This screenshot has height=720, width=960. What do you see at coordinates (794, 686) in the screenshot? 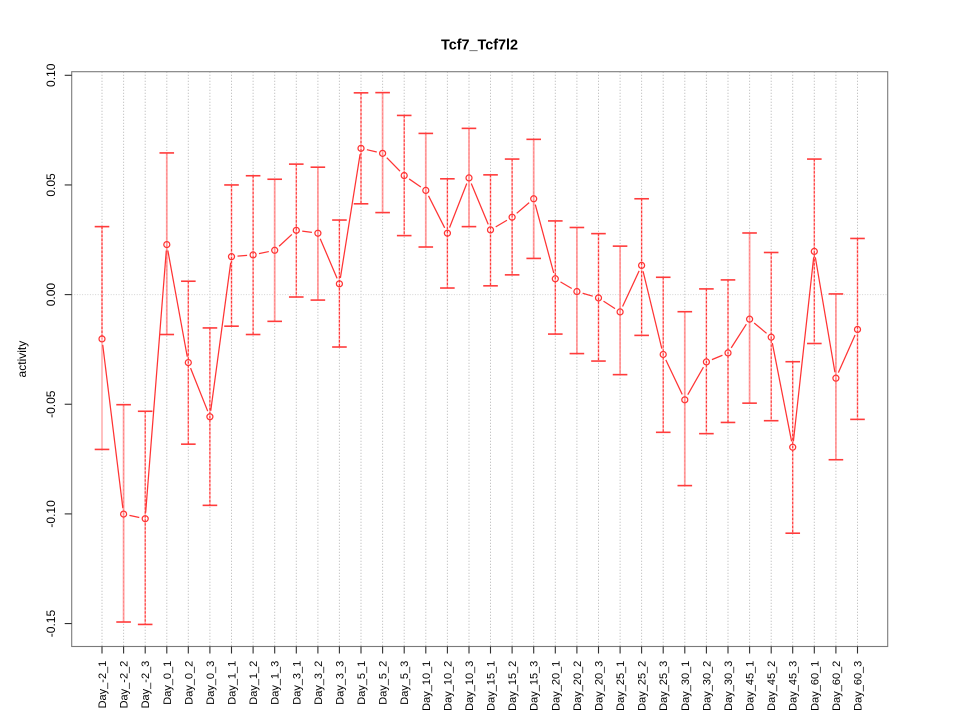
I see `svg-text: Day_45_3` at bounding box center [794, 686].